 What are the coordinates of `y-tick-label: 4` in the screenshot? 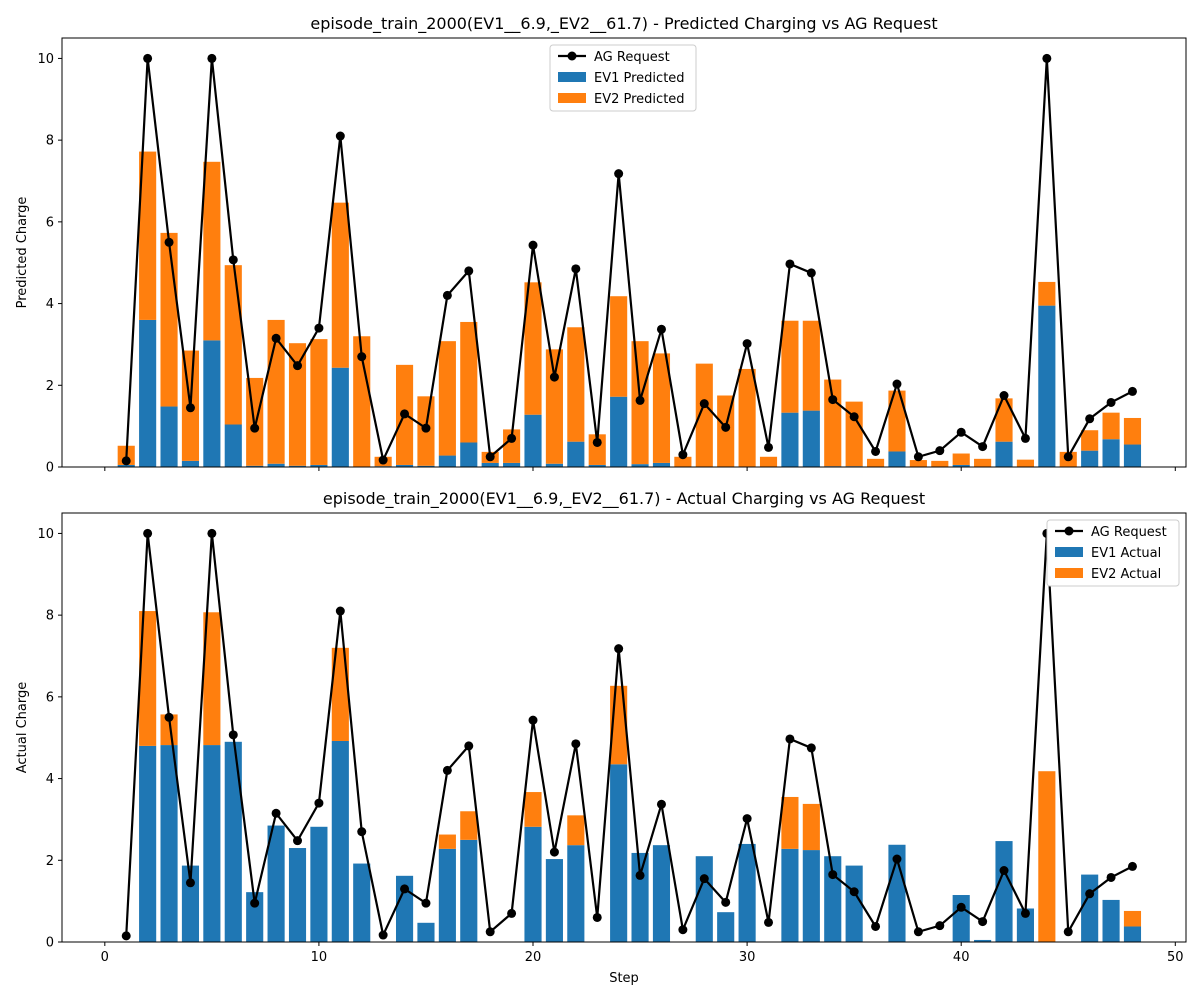 It's located at (50, 304).